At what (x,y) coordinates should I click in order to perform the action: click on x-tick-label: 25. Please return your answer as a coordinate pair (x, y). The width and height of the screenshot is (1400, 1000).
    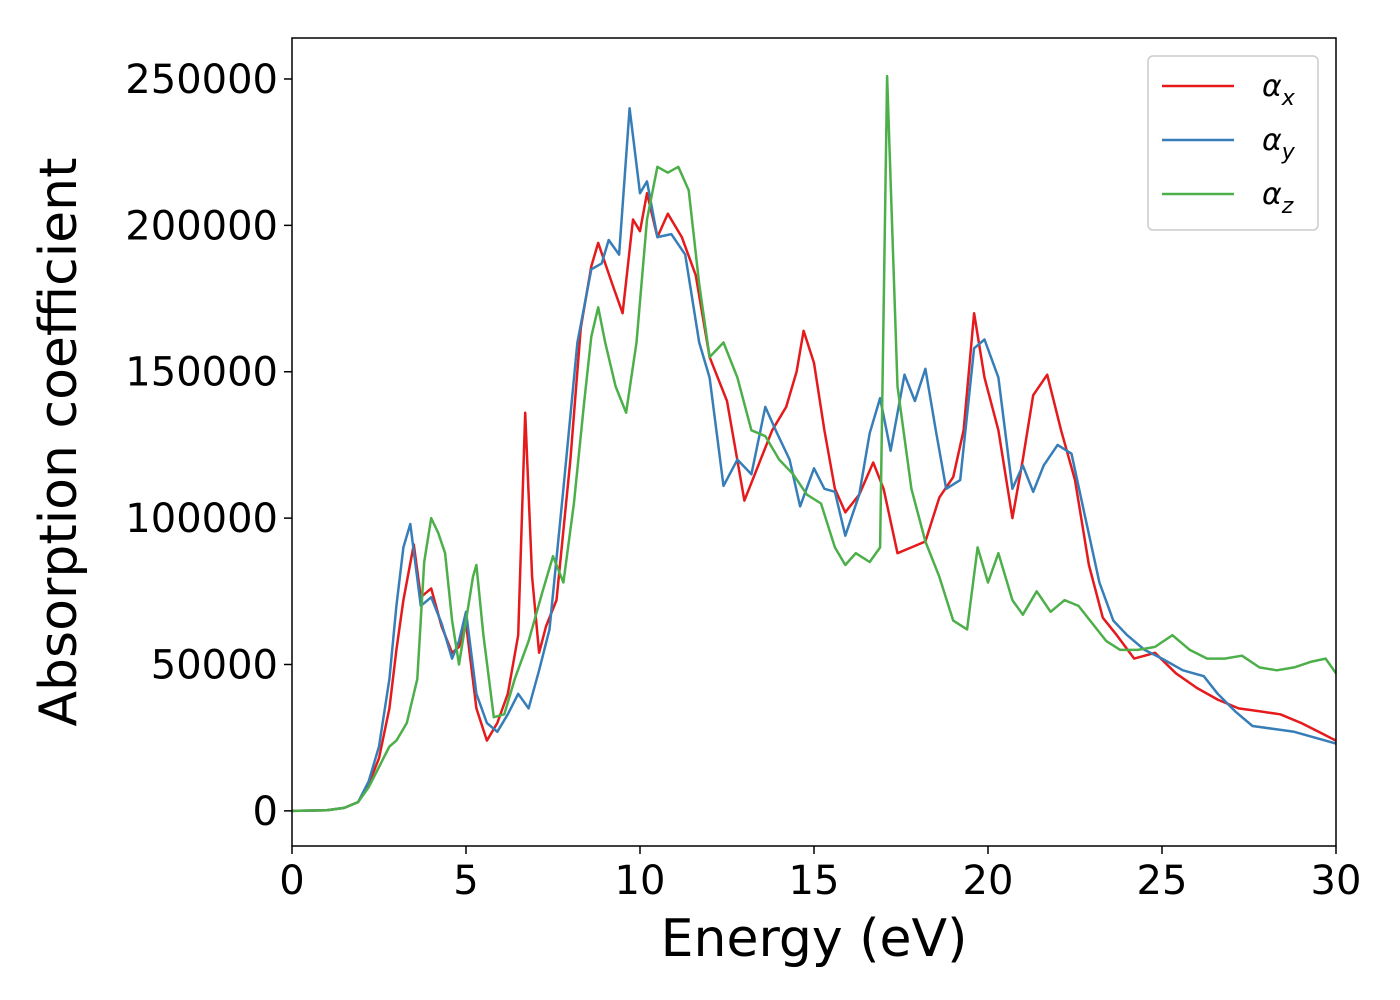
    Looking at the image, I should click on (1162, 881).